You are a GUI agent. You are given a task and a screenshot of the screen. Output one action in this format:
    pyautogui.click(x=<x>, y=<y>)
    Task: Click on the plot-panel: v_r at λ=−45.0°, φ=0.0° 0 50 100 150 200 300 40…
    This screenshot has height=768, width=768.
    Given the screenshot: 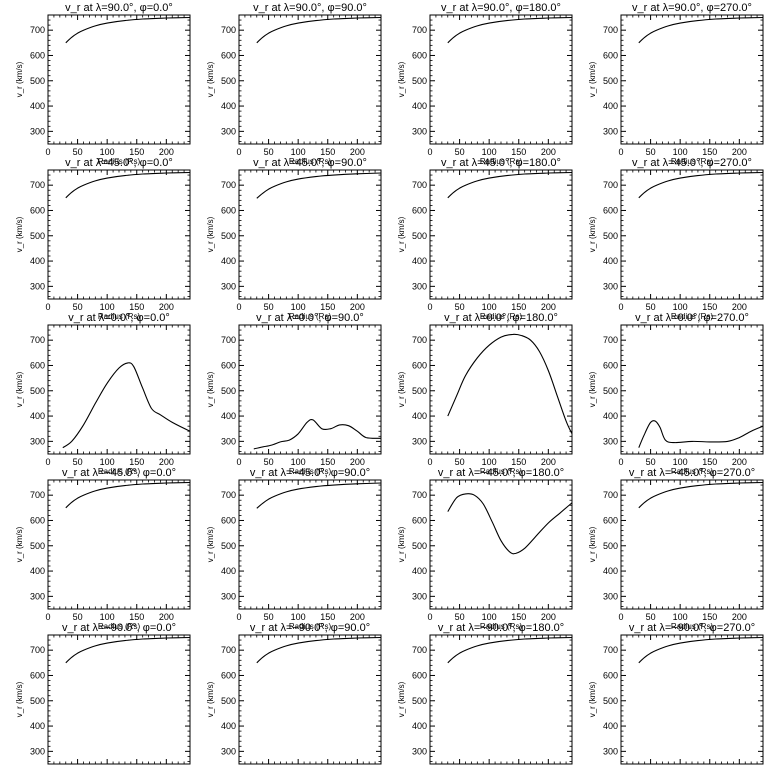 What is the action you would take?
    pyautogui.click(x=103, y=549)
    